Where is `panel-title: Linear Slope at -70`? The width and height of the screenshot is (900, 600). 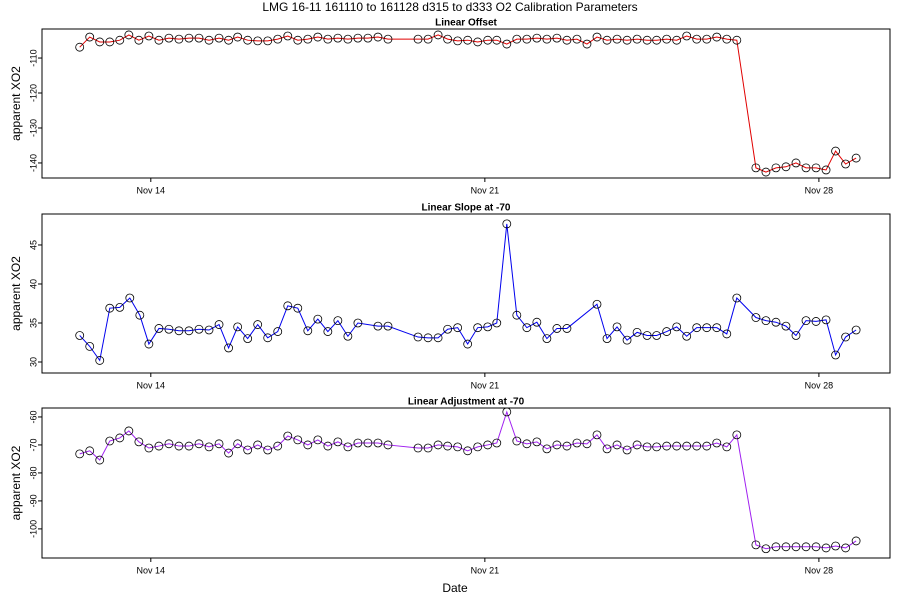 panel-title: Linear Slope at -70 is located at coordinates (466, 208).